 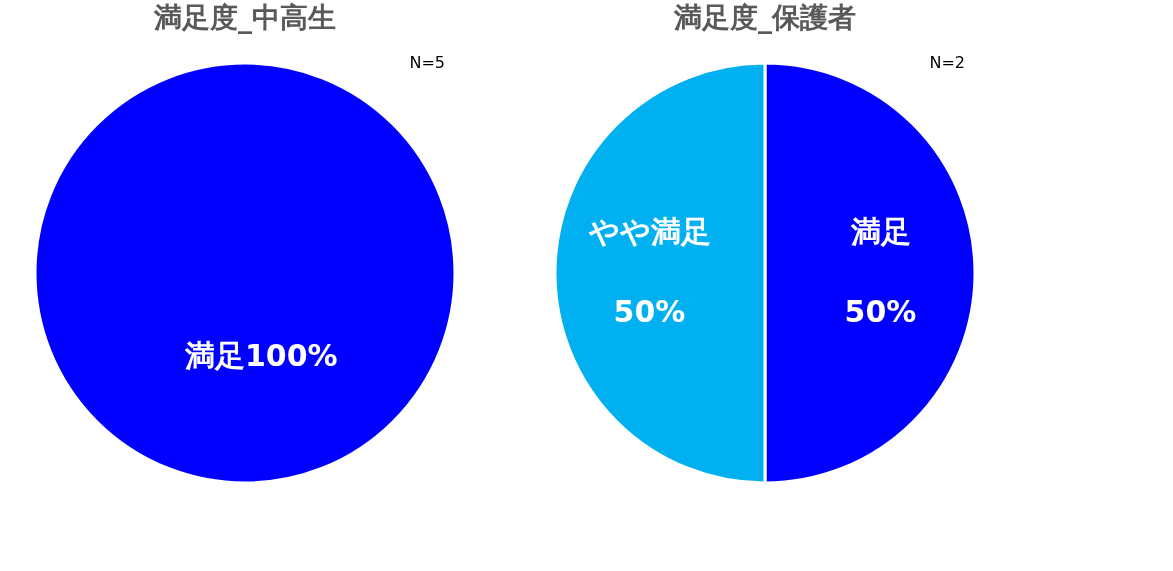 What do you see at coordinates (427, 62) in the screenshot?
I see `text: N=5` at bounding box center [427, 62].